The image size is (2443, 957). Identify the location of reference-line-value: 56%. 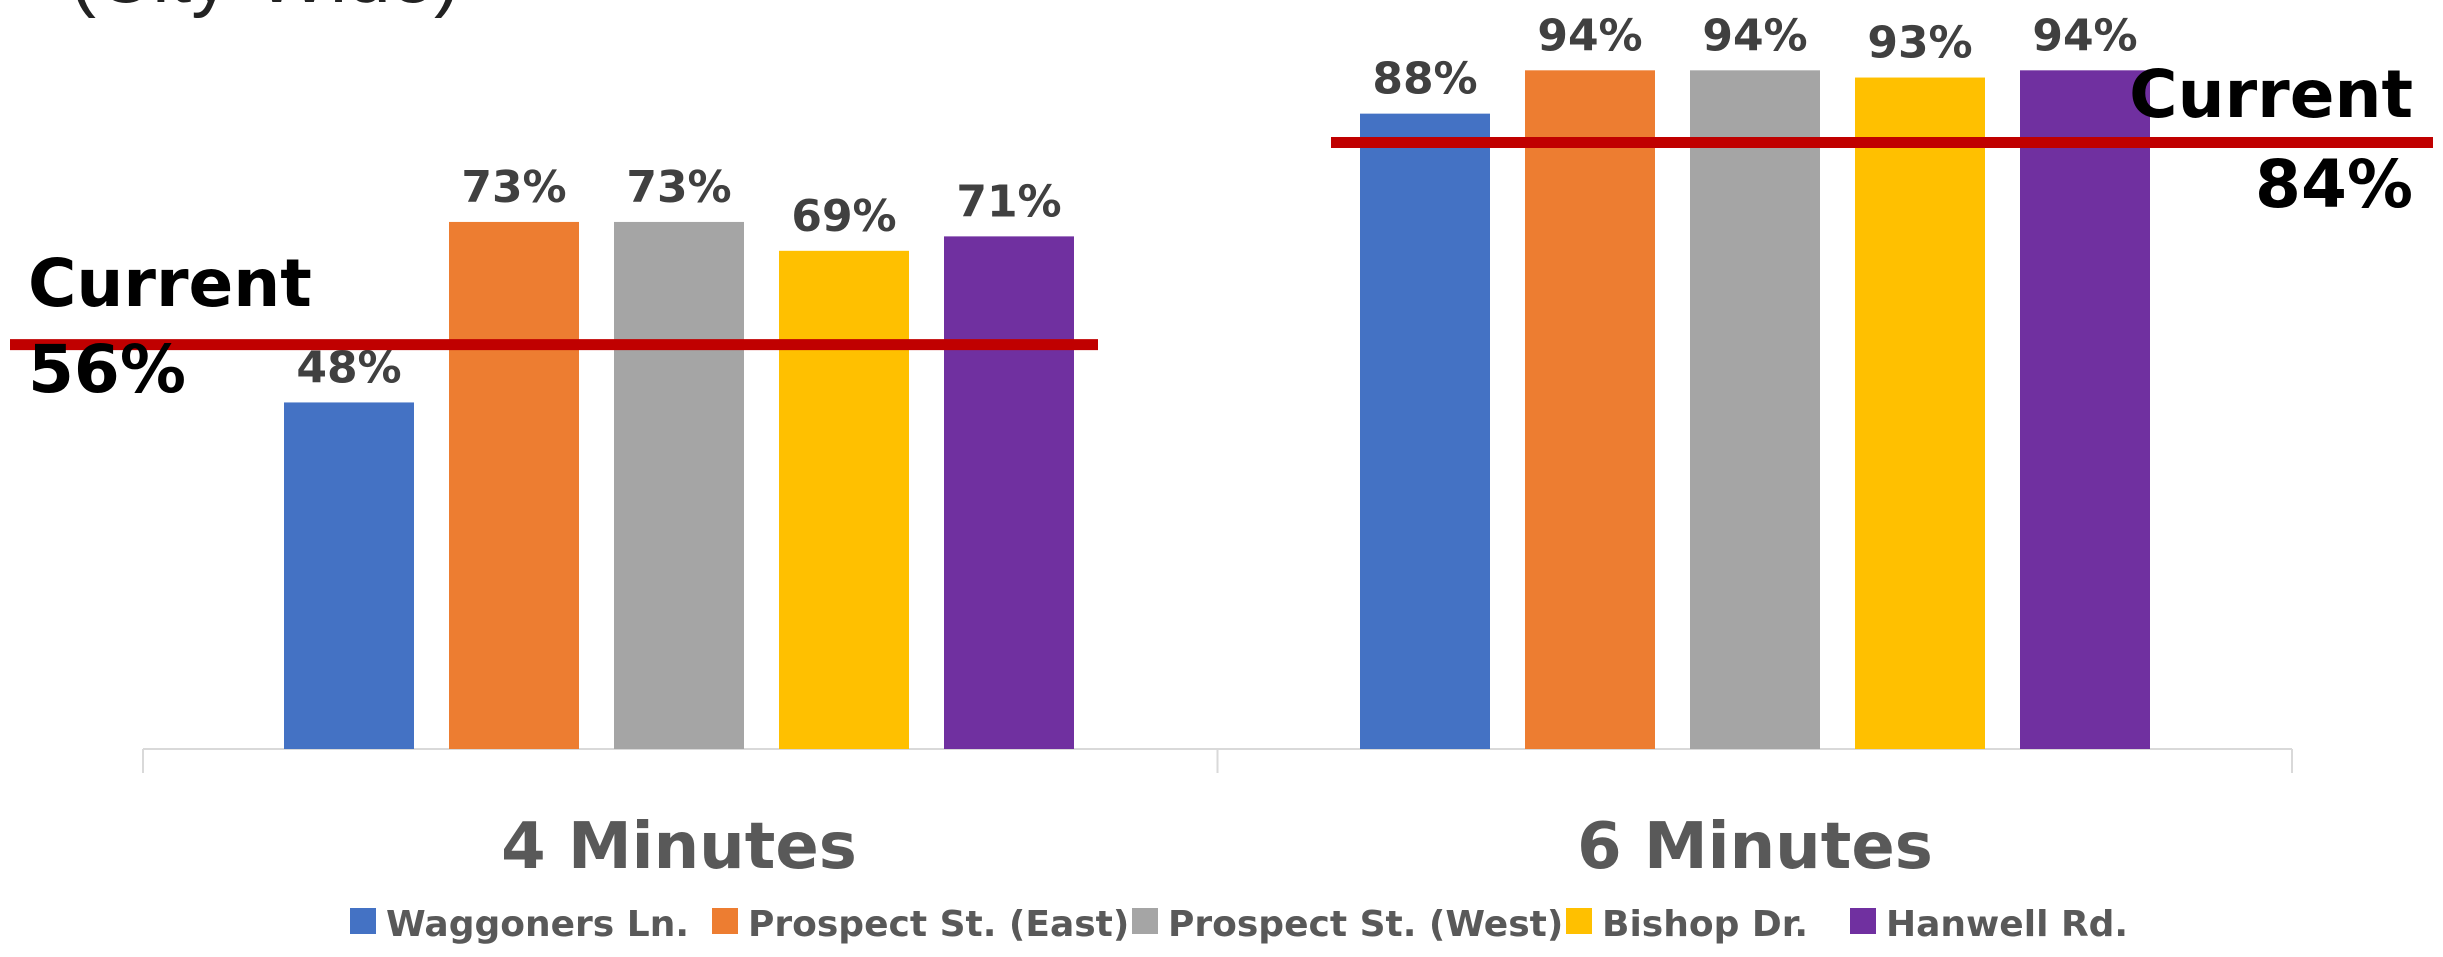
(107, 369).